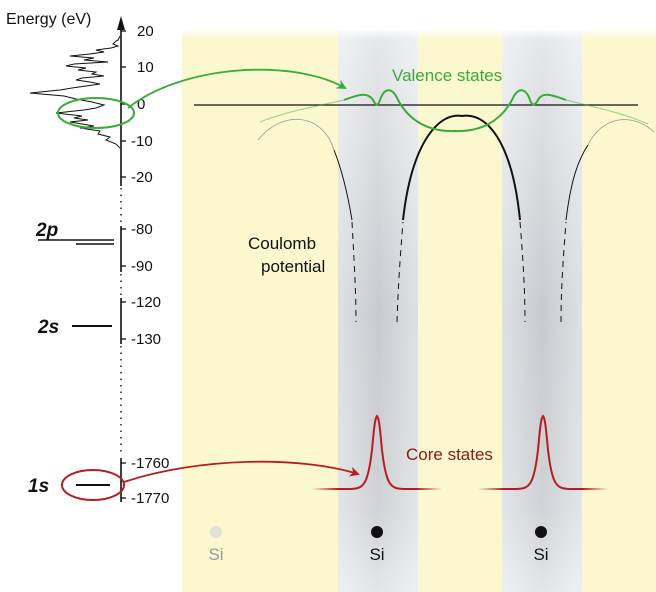 This screenshot has height=592, width=656. I want to click on tick-label: -80, so click(142, 229).